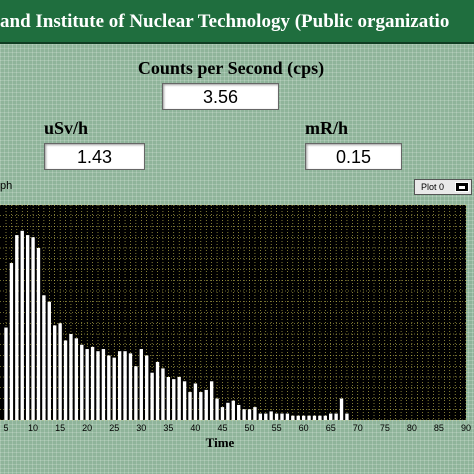 This screenshot has height=474, width=474. I want to click on x-tick-label: 70, so click(358, 428).